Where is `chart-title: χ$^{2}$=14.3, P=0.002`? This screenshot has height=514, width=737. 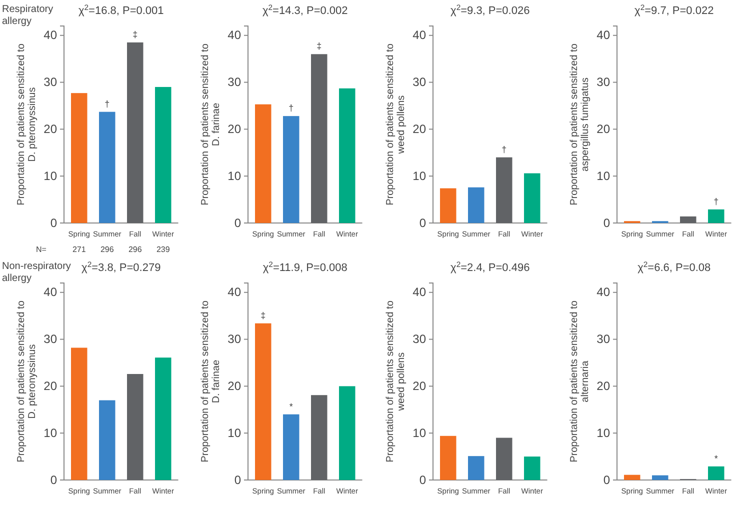 chart-title: χ$^{2}$=14.3, P=0.002 is located at coordinates (305, 9).